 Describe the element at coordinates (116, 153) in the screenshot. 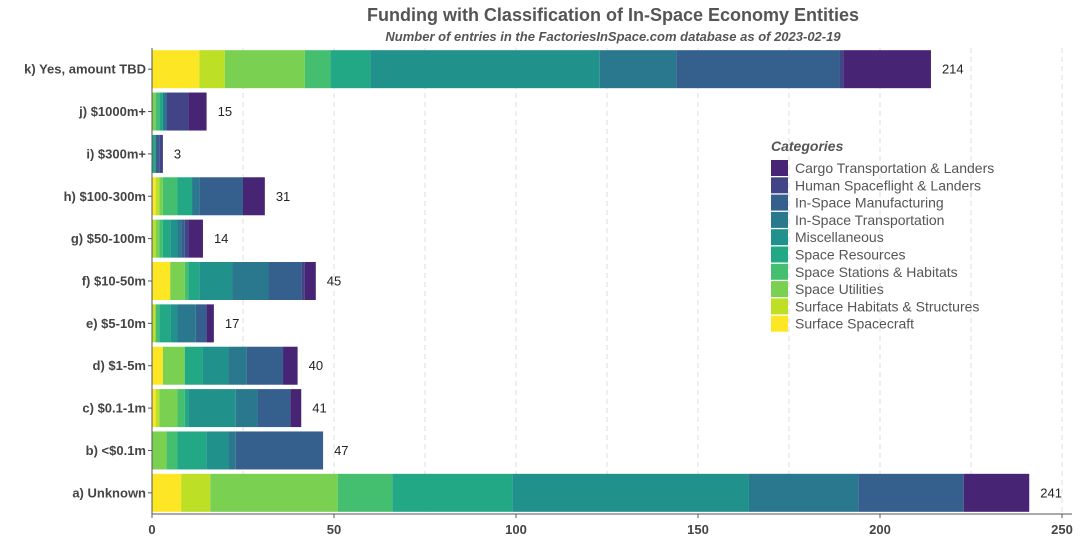

I see `category-label: i) $300m+` at that location.